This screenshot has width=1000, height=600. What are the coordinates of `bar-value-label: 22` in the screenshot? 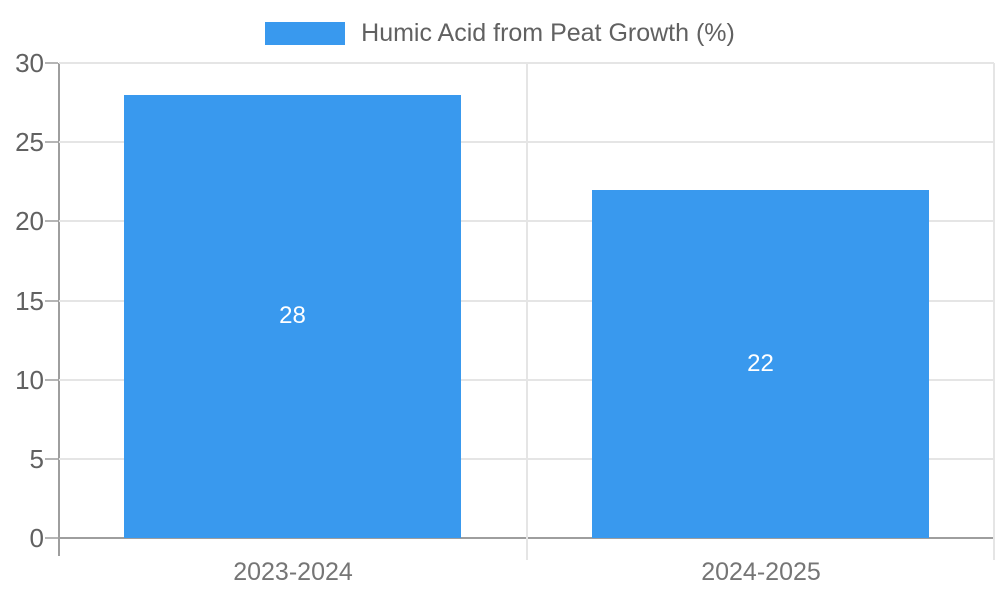 It's located at (760, 363).